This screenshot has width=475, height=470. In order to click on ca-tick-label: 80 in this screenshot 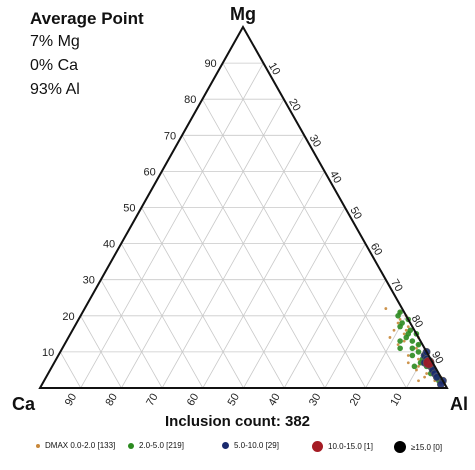, I will do `click(111, 400)`.